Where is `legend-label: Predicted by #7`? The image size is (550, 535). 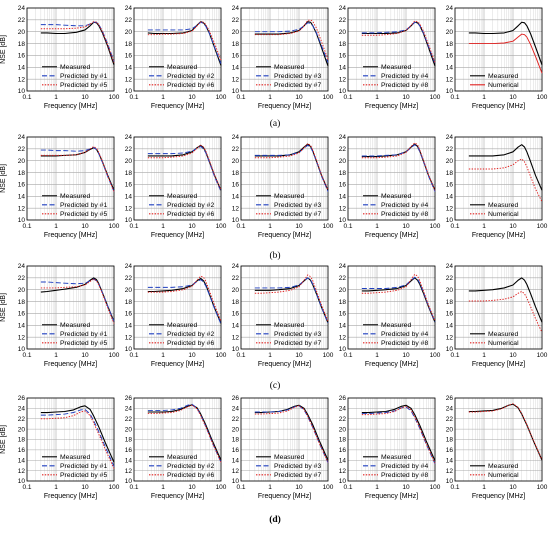 legend-label: Predicted by #7 is located at coordinates (297, 343).